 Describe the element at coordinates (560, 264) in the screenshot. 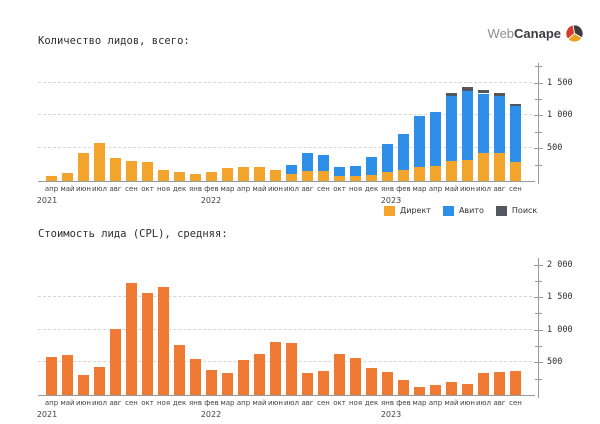

I see `y-axis-tick-label: 2 000` at that location.